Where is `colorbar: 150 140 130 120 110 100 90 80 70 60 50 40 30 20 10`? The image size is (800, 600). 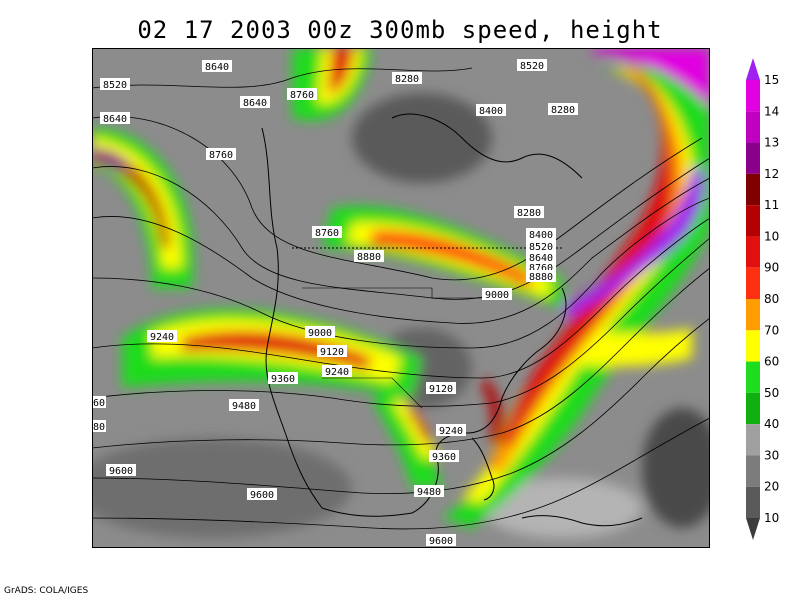
colorbar: 150 140 130 120 110 100 90 80 70 60 50 40 30 20 10 is located at coordinates (763, 299).